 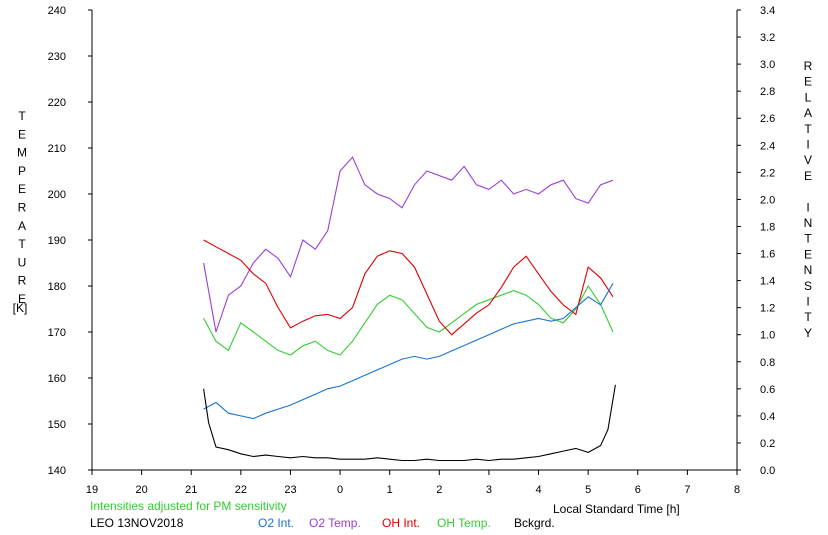 I want to click on y-right-tick-label: 2.8, so click(x=767, y=92).